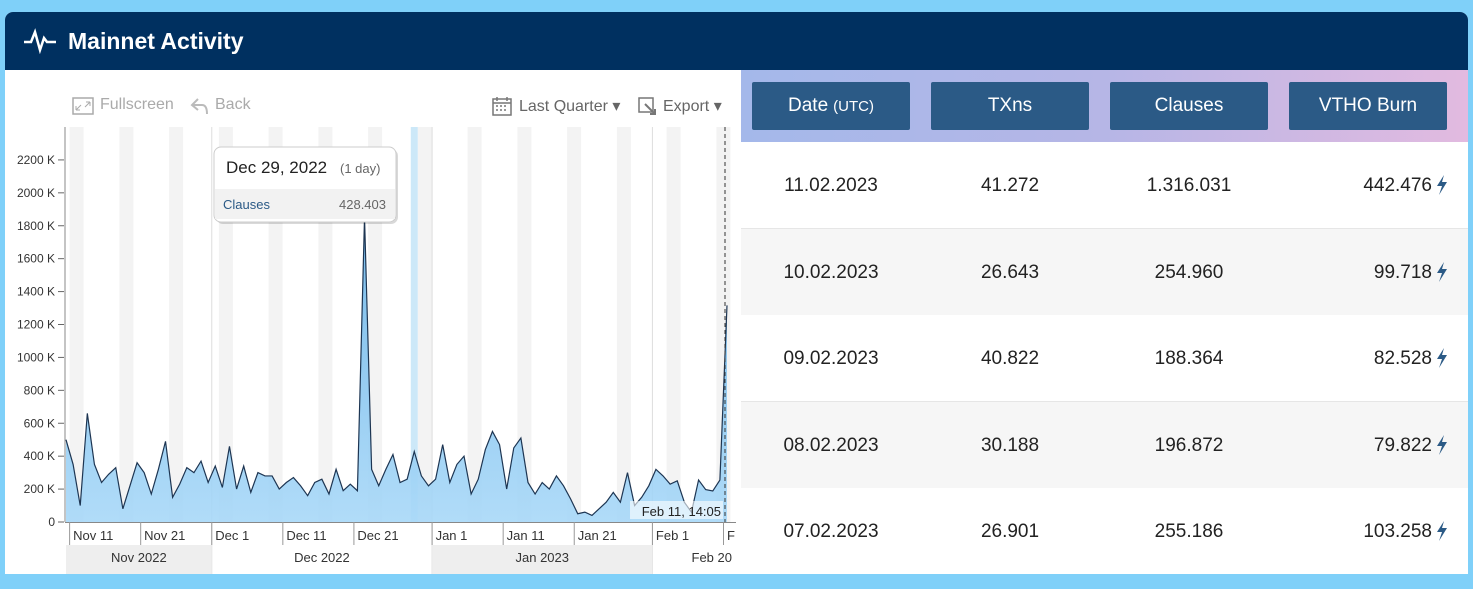  Describe the element at coordinates (1189, 358) in the screenshot. I see `table-cell: 188.364` at that location.